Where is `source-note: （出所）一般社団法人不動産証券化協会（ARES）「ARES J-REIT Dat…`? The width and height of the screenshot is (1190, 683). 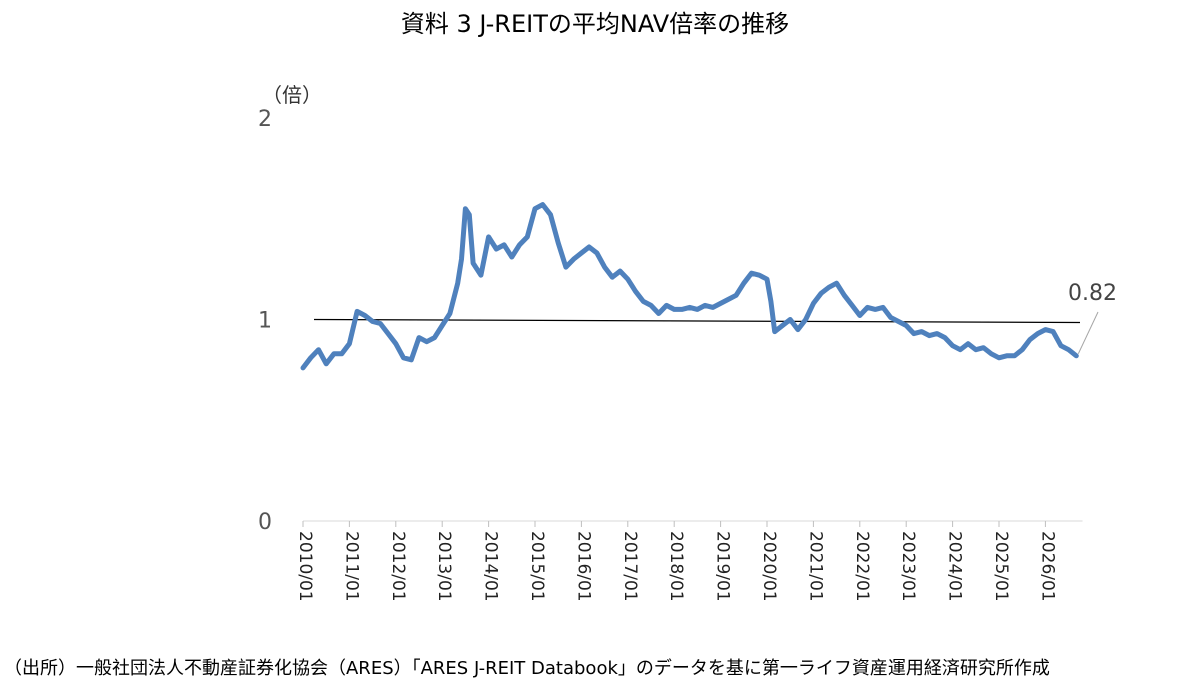
source-note: （出所）一般社団法人不動産証券化協会（ARES）「ARES J-REIT Dat… is located at coordinates (527, 668).